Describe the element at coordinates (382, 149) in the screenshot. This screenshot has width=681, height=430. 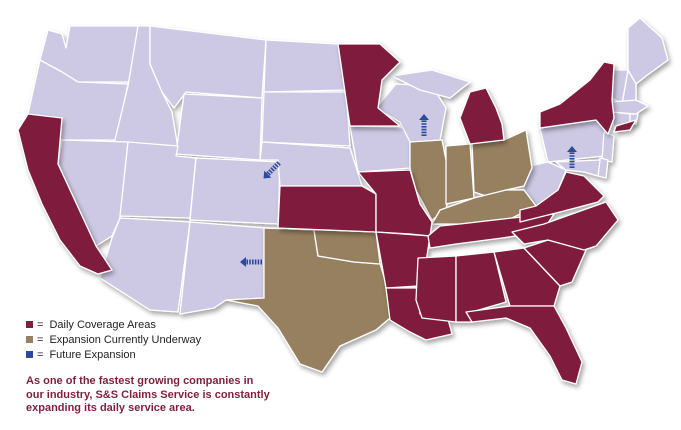
I see `state-iowa` at that location.